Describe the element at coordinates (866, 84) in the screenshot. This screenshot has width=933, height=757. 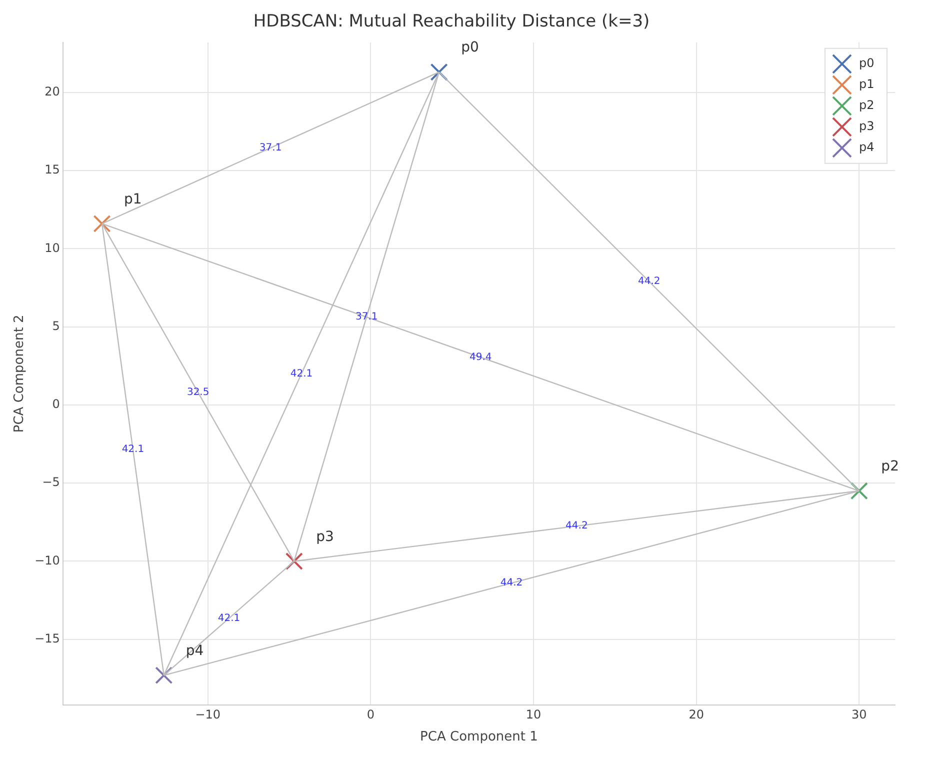
I see `legend-label: p1` at that location.